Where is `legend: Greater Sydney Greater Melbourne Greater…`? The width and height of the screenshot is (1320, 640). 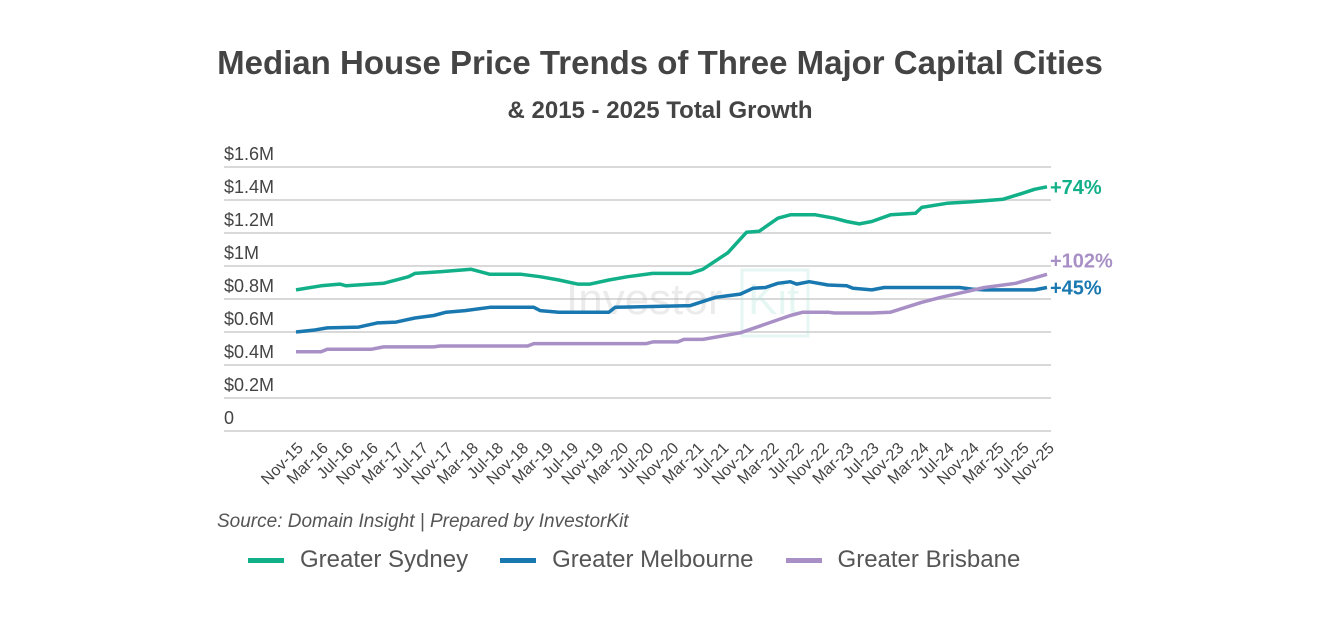 legend: Greater Sydney Greater Melbourne Greater… is located at coordinates (634, 560).